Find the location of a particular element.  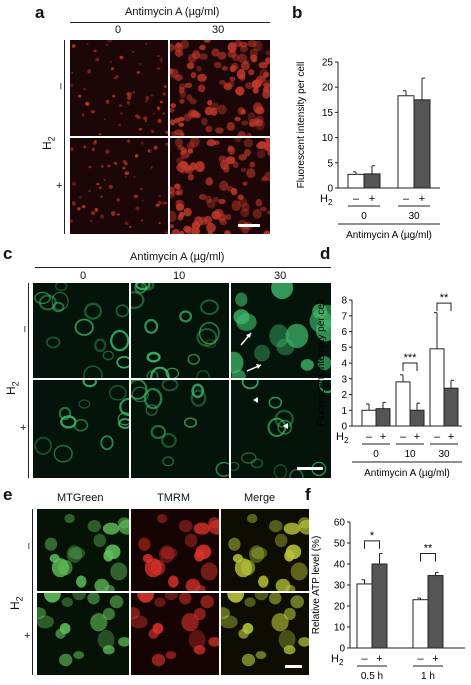

panel-c-header: Antimycin A (µg/ml) is located at coordinates (177, 257).